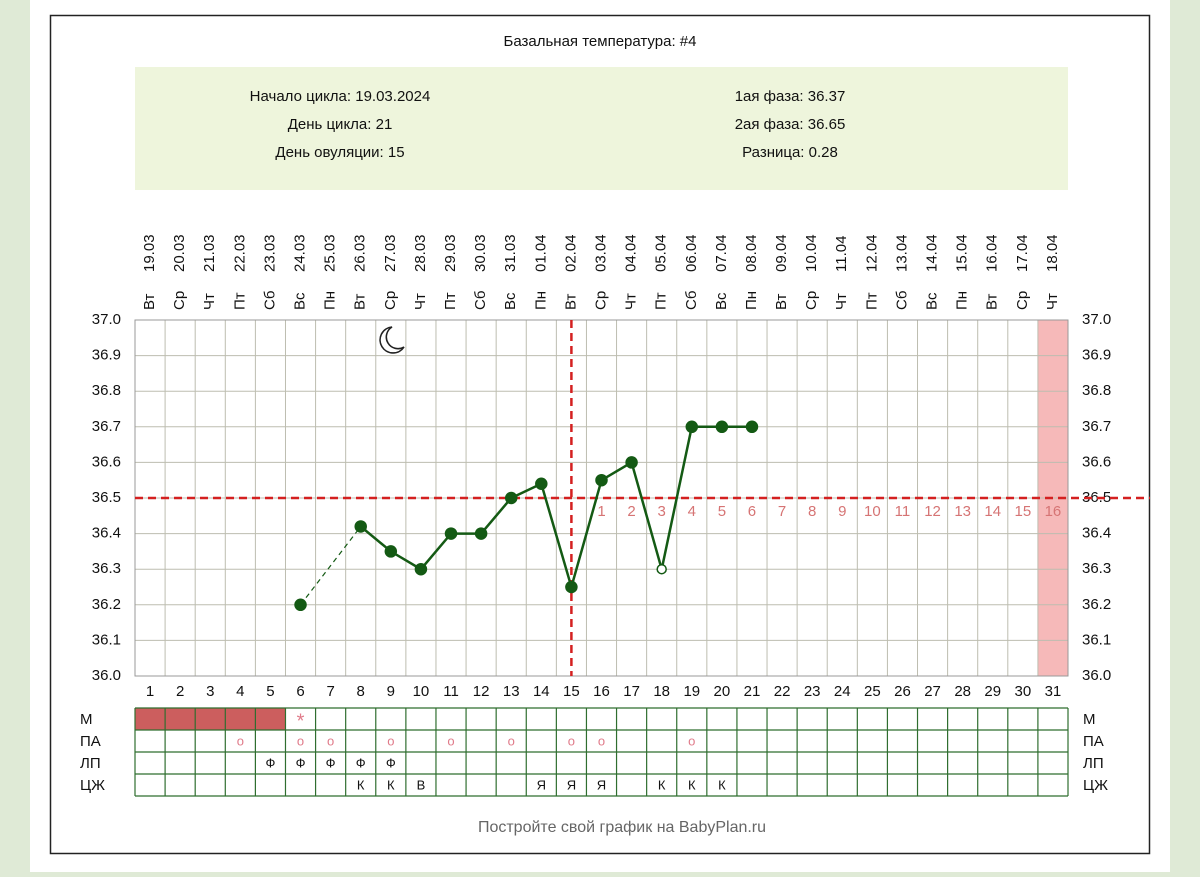 This screenshot has width=1200, height=877. I want to click on info-text: Начало цикла: 19.03.2024, so click(340, 96).